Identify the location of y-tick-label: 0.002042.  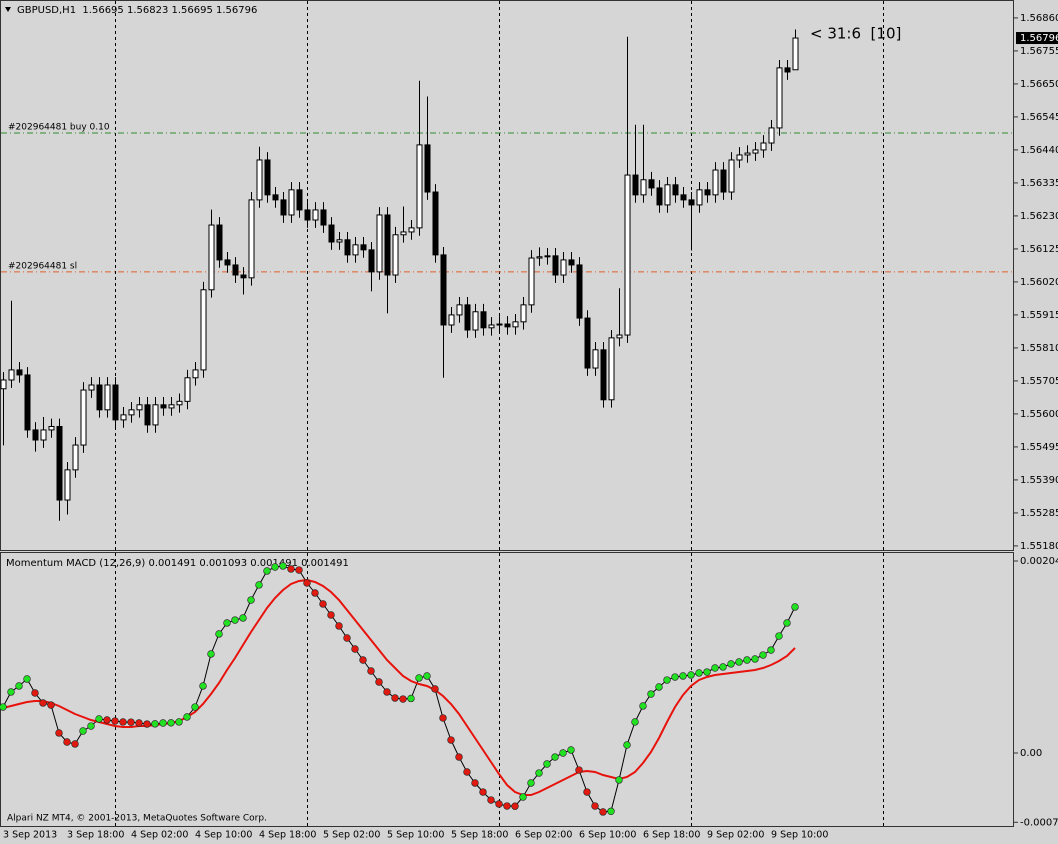
(1039, 561).